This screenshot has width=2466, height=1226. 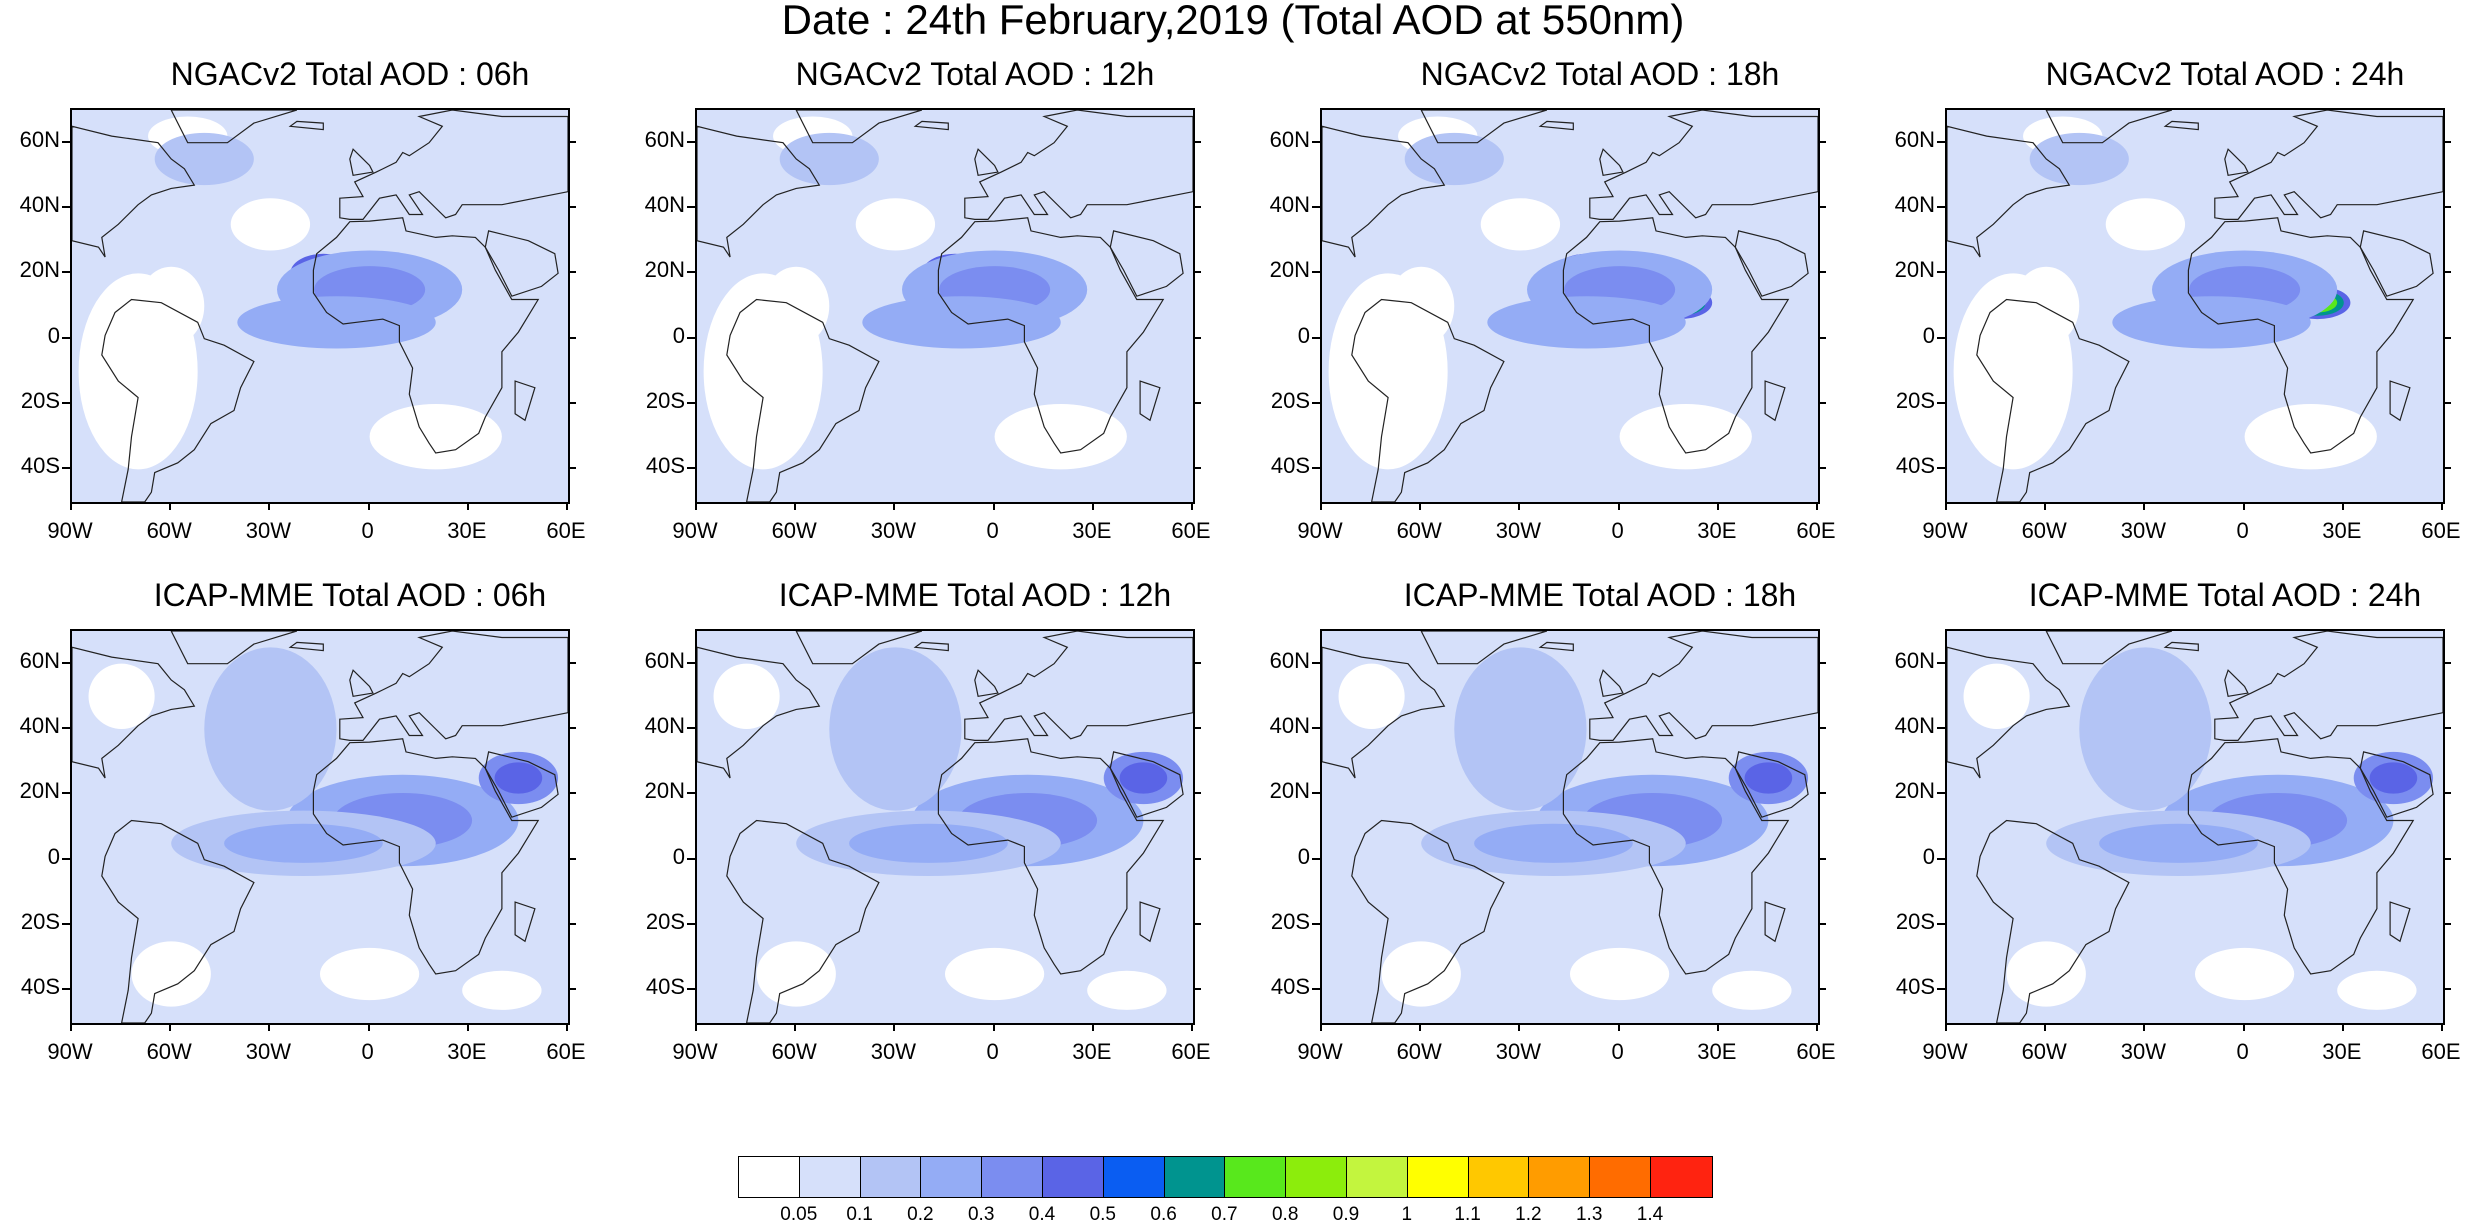 I want to click on colorbar-label: 0.2, so click(x=920, y=1214).